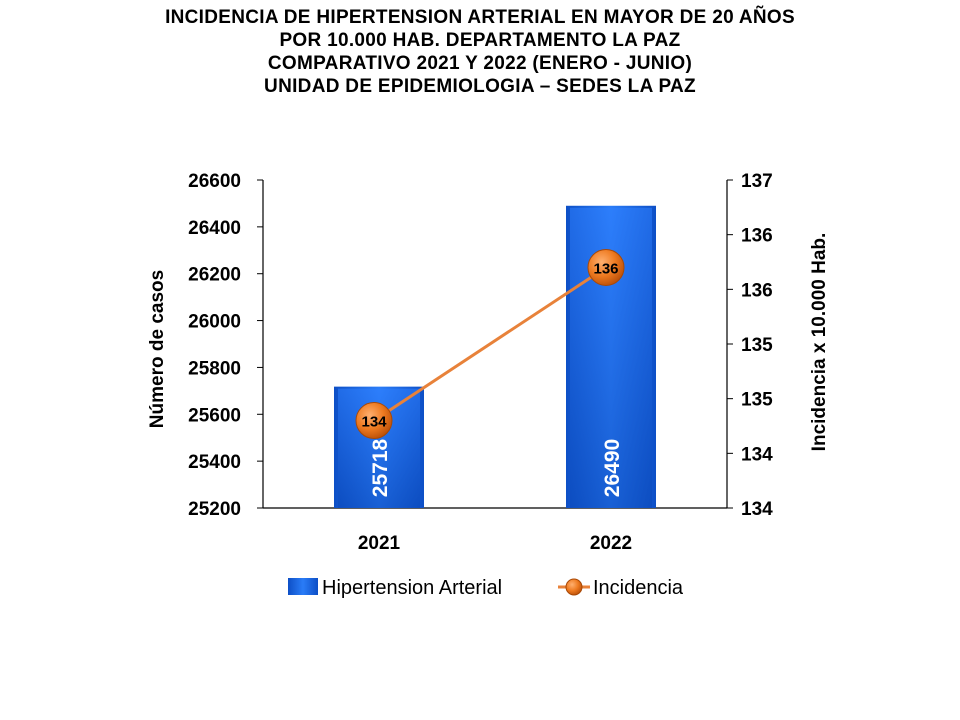  Describe the element at coordinates (214, 181) in the screenshot. I see `y-tick-label: 26600` at that location.